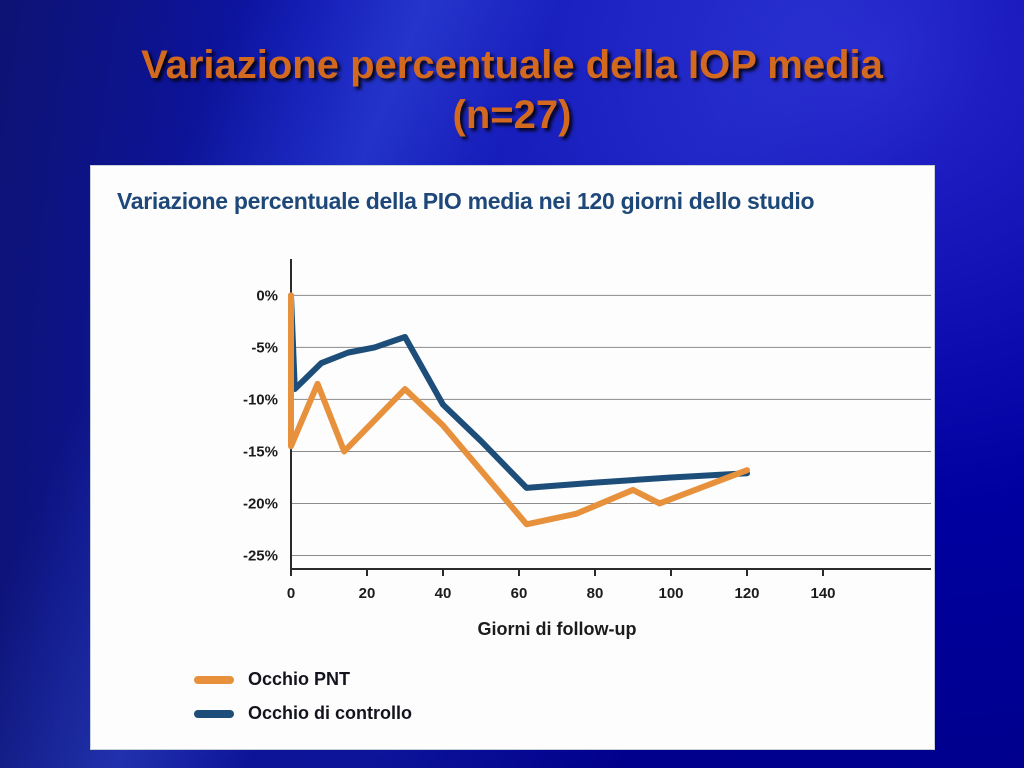  What do you see at coordinates (822, 593) in the screenshot?
I see `x-tick-label: 140` at bounding box center [822, 593].